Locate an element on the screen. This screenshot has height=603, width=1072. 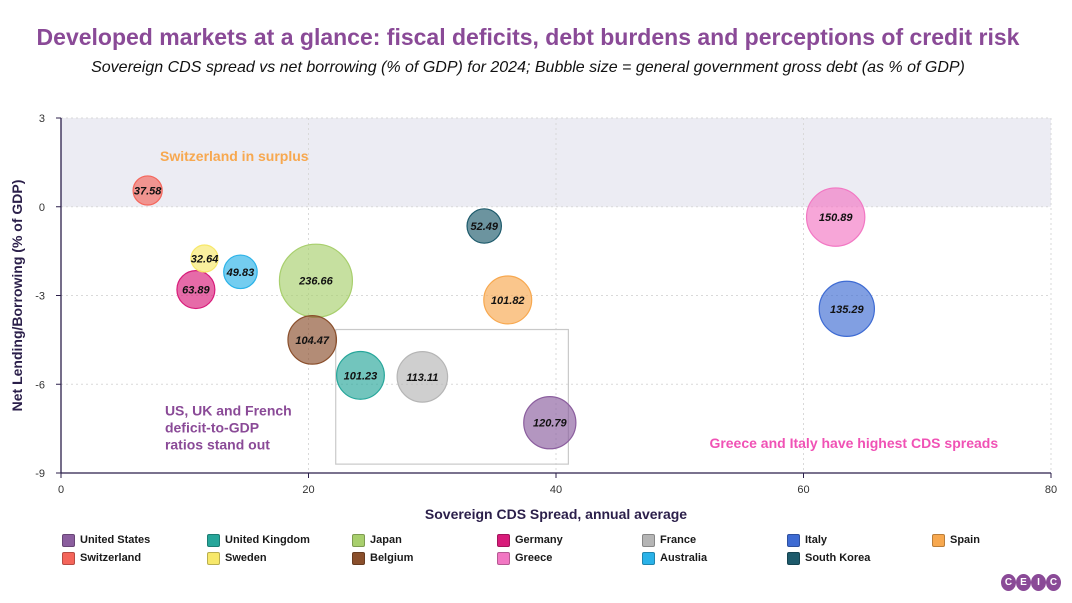
bubble-germany is located at coordinates (196, 290).